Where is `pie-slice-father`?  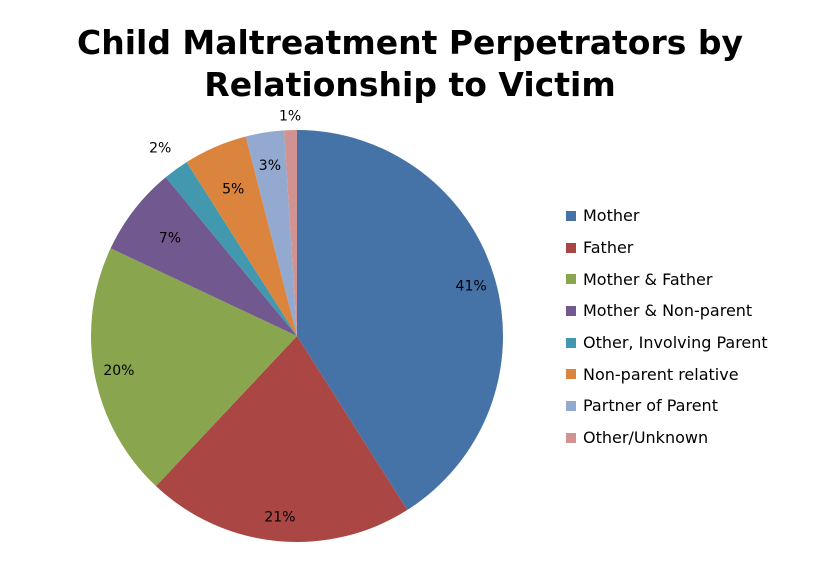
pie-slice-father is located at coordinates (281, 439).